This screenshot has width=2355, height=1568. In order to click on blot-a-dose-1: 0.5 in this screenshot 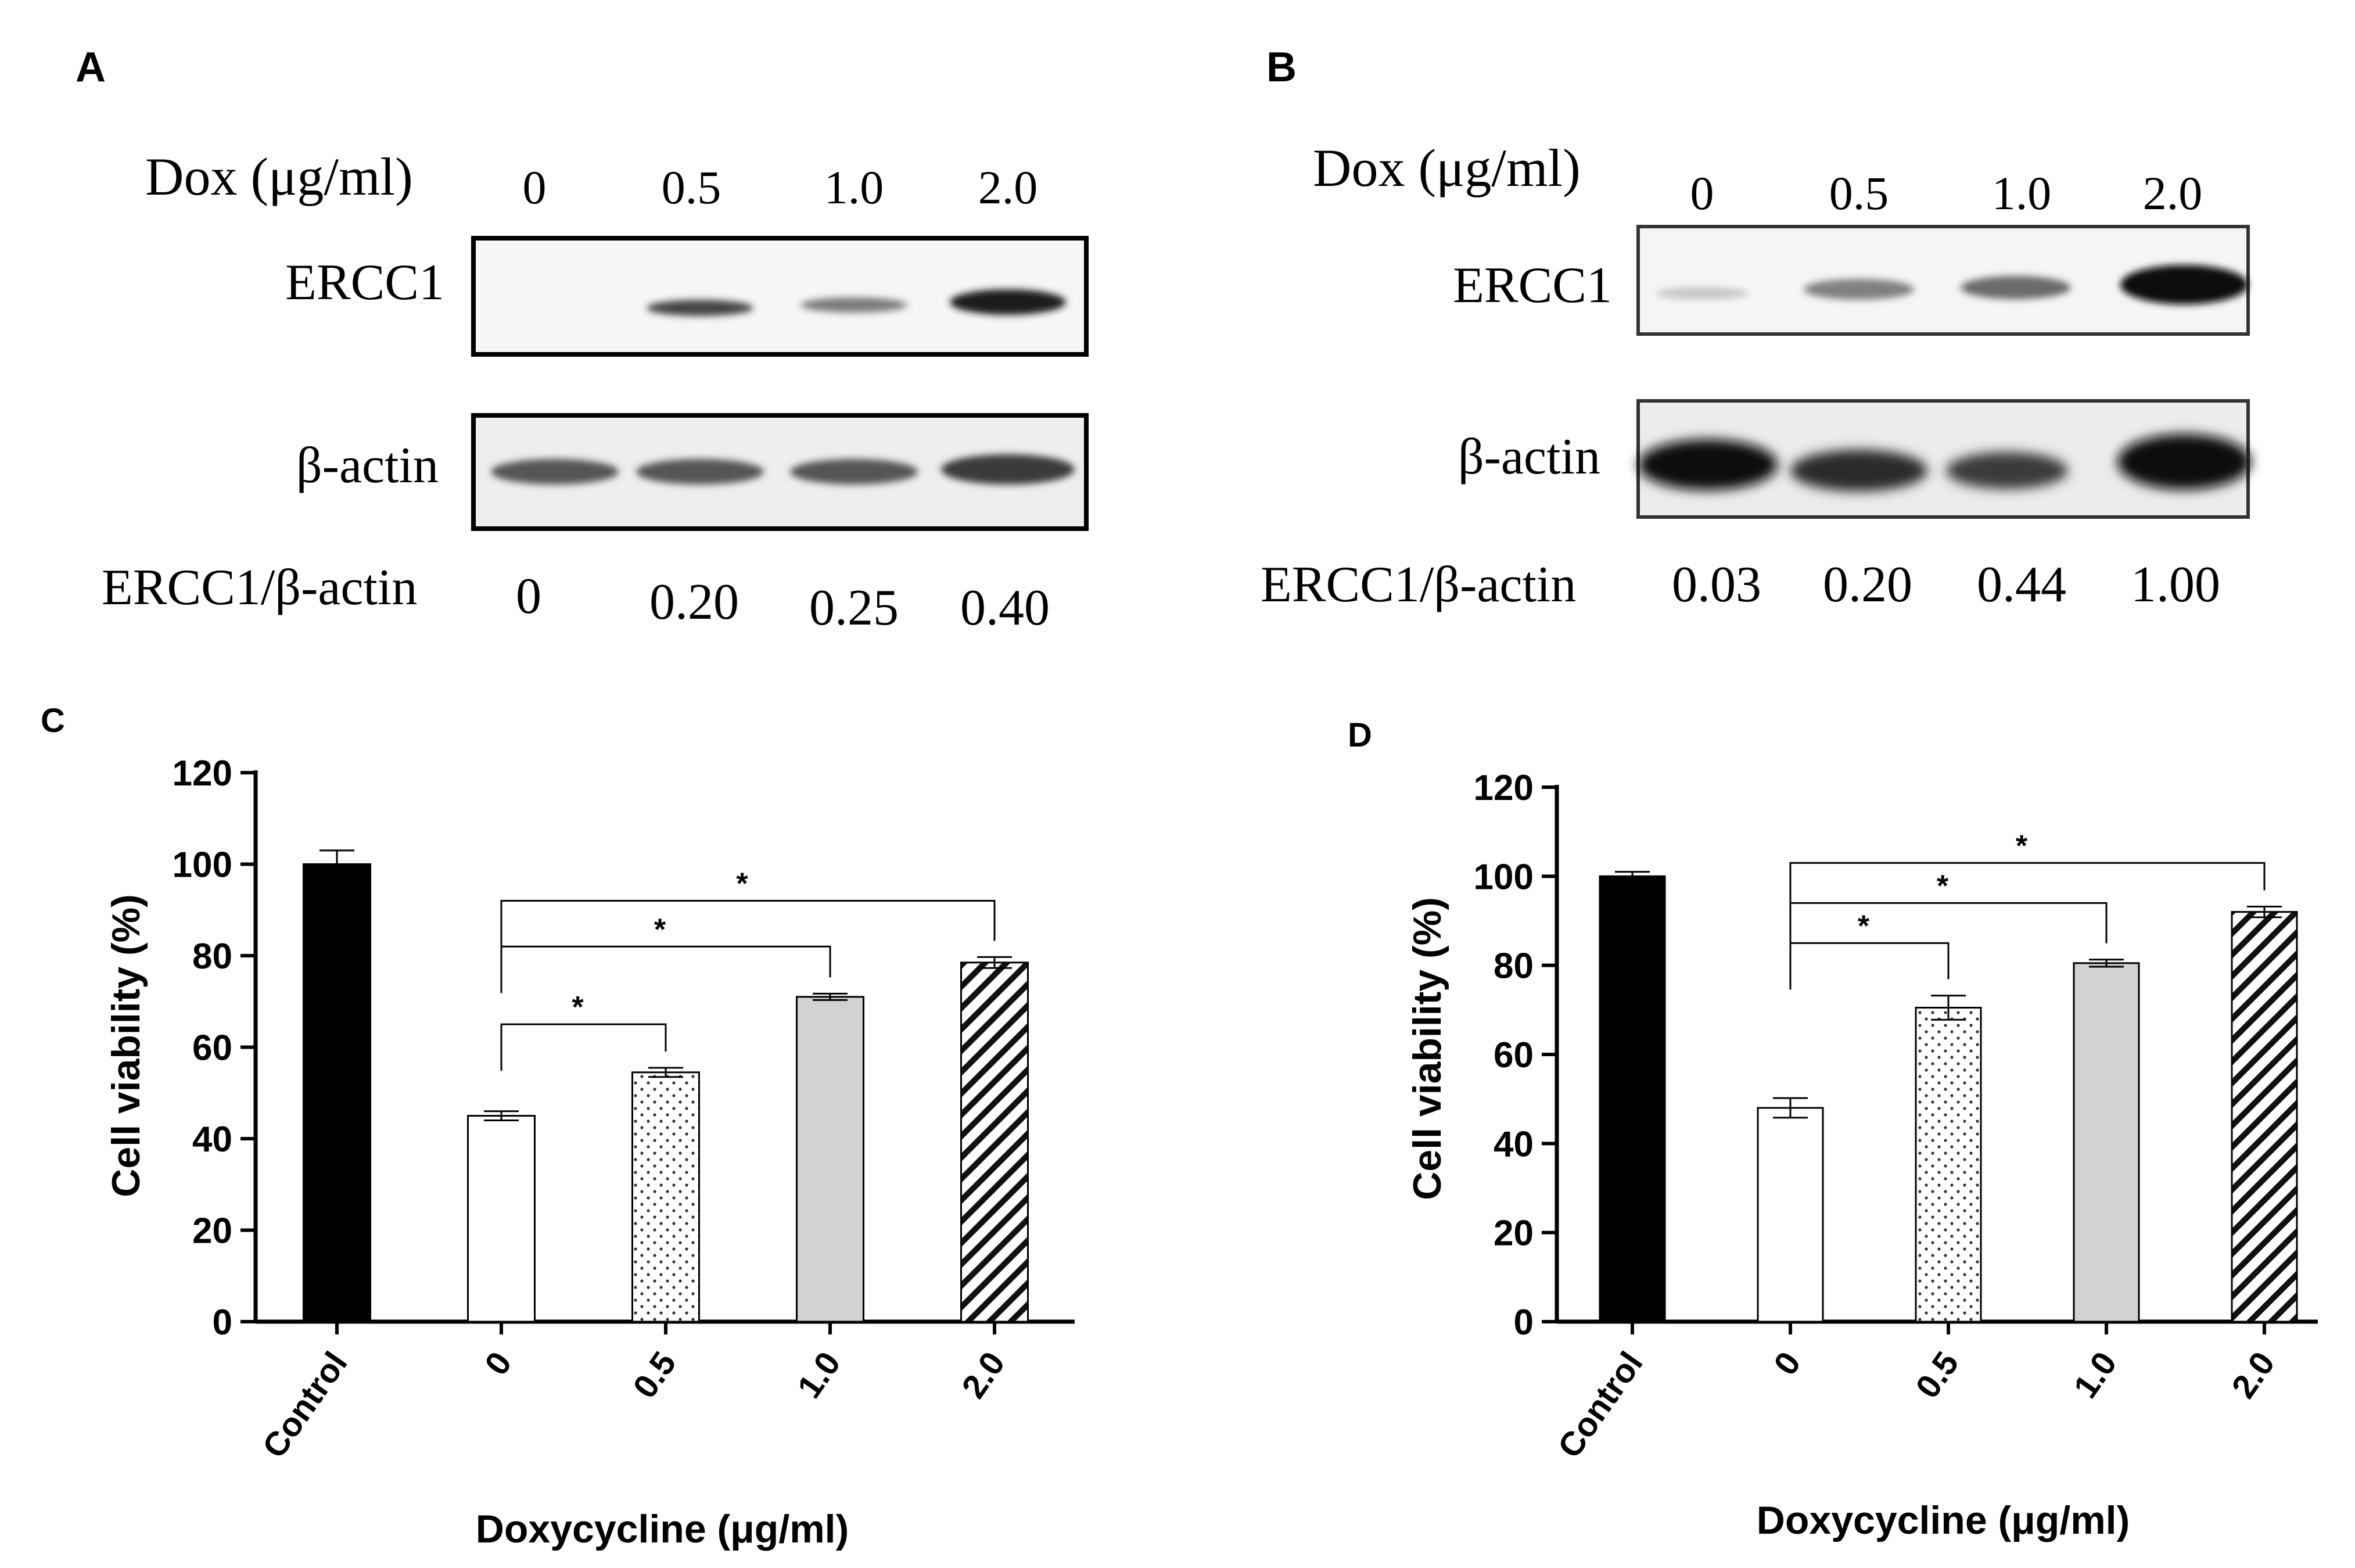, I will do `click(691, 187)`.